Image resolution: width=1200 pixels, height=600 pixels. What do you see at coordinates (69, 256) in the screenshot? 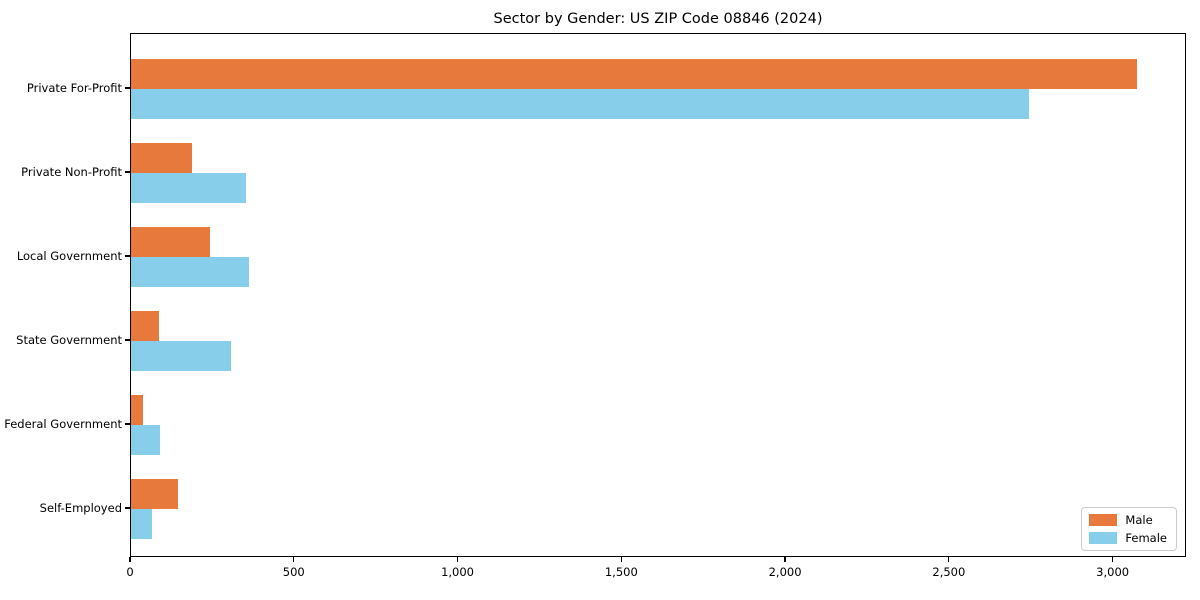
I see `y-axis-category-label: Local Government` at bounding box center [69, 256].